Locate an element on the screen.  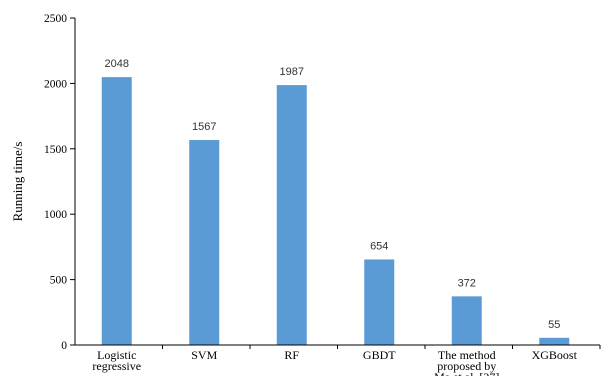
x-category-label: GBDT is located at coordinates (379, 355).